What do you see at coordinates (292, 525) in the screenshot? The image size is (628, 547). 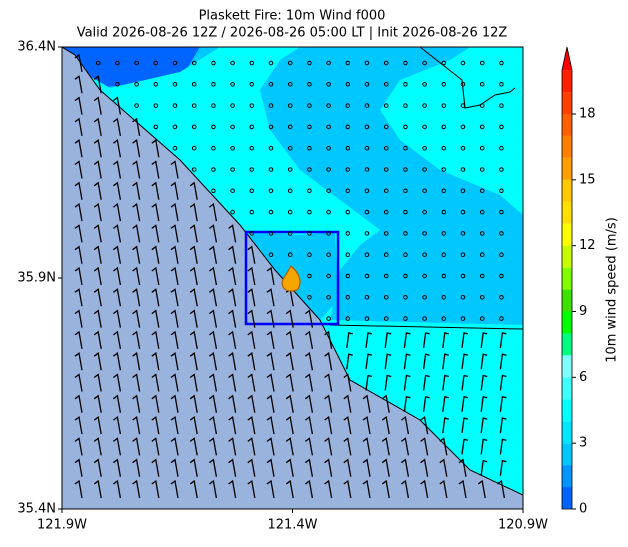 I see `x-tick-label: 121.4W` at bounding box center [292, 525].